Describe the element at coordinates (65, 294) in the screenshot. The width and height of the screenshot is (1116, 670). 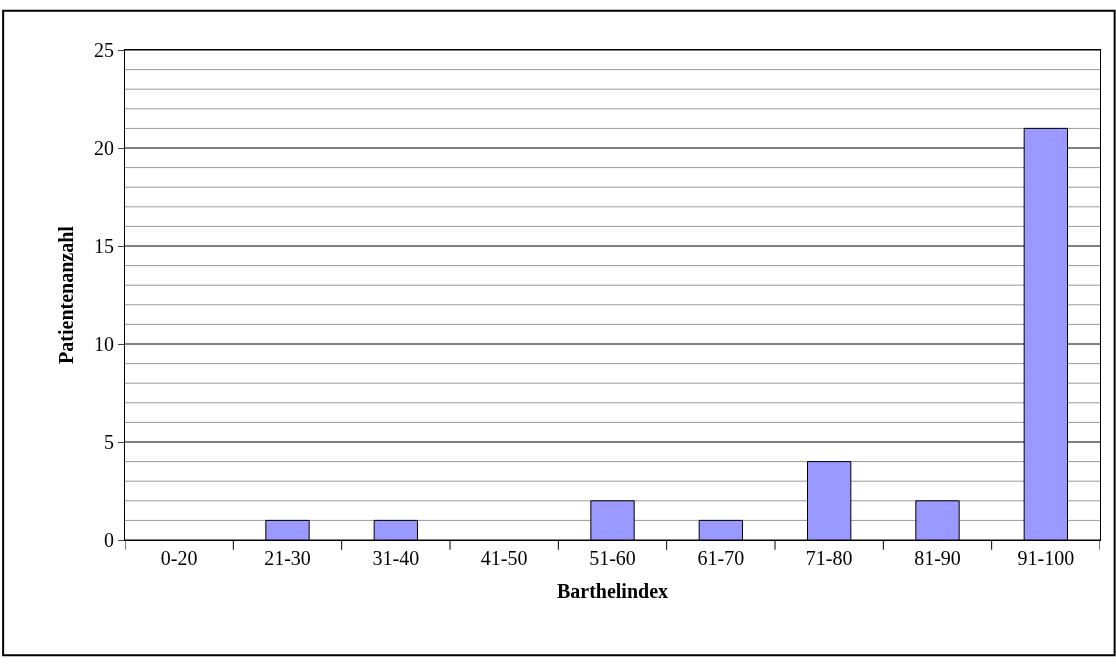
I see `y-axis-title: Patientenanzahl` at that location.